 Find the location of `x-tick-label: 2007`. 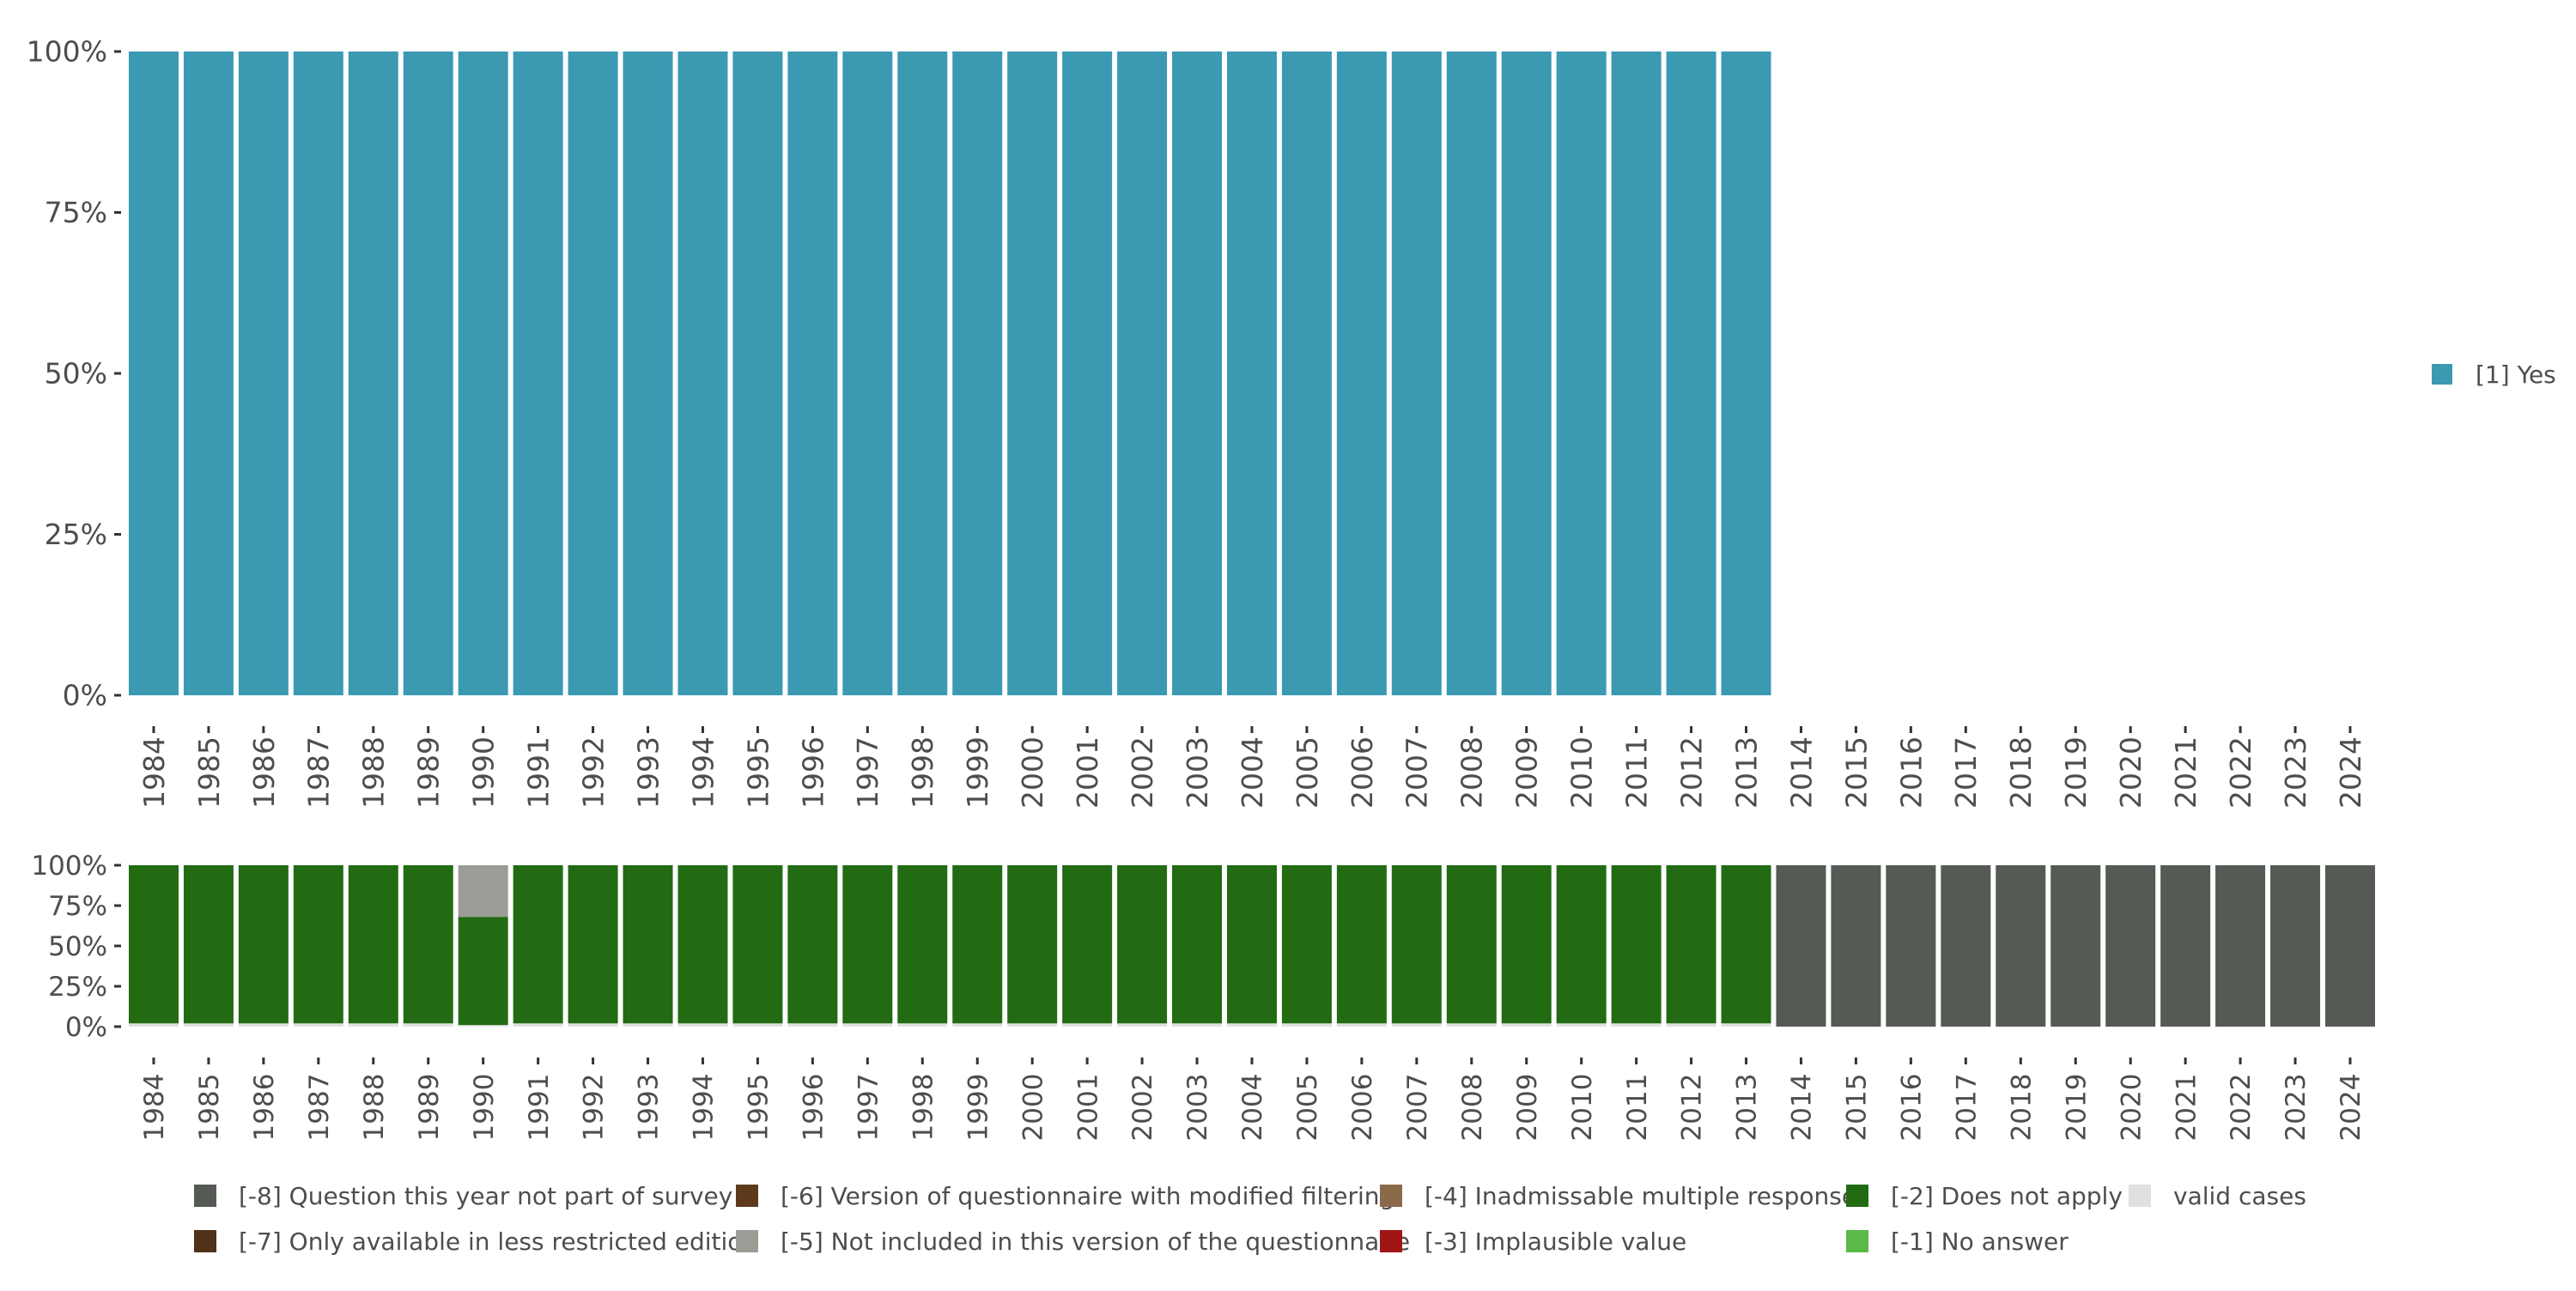

x-tick-label: 2007 is located at coordinates (1418, 1108).